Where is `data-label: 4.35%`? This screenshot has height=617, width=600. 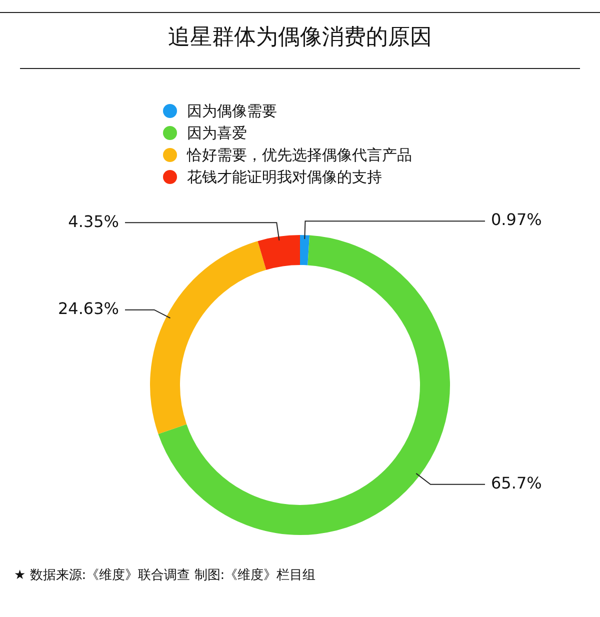 data-label: 4.35% is located at coordinates (93, 221).